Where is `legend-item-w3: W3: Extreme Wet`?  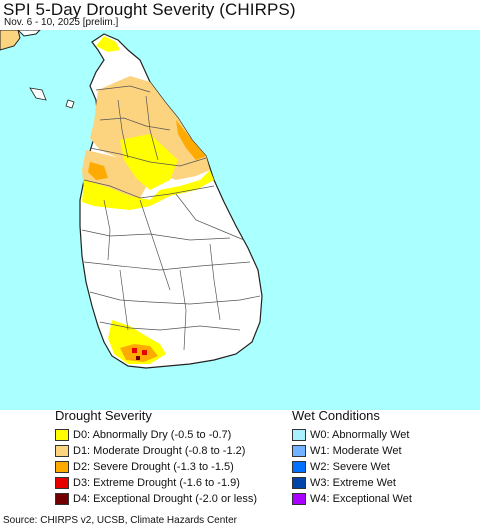 legend-item-w3: W3: Extreme Wet is located at coordinates (344, 483).